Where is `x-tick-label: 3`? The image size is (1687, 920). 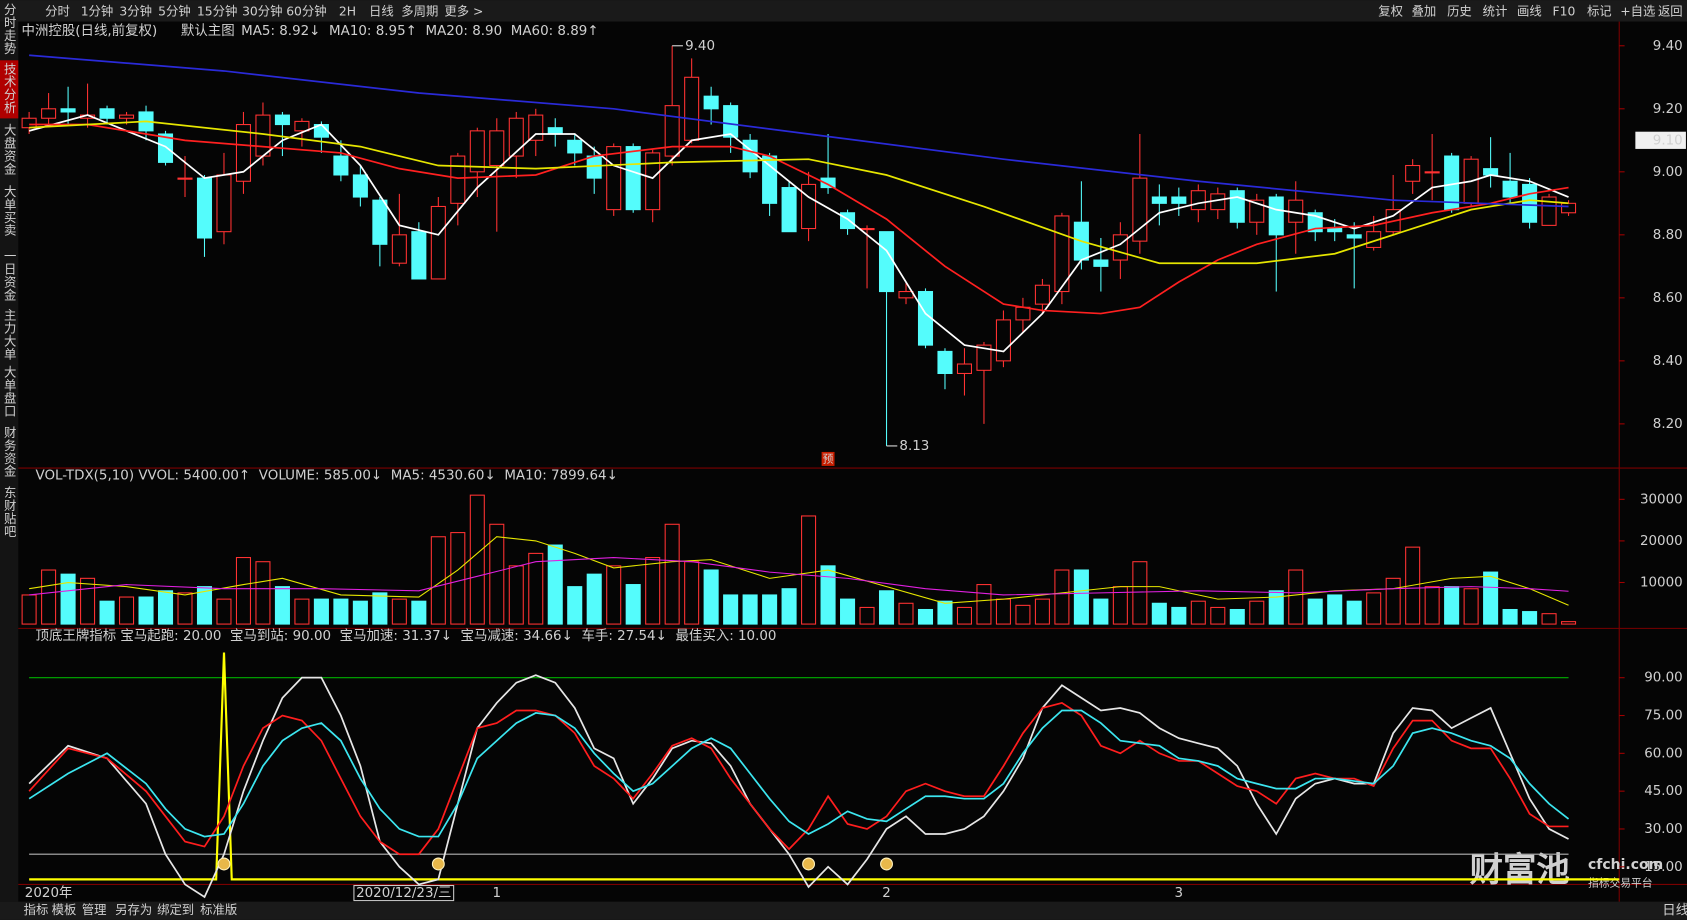
x-tick-label: 3 is located at coordinates (1179, 893).